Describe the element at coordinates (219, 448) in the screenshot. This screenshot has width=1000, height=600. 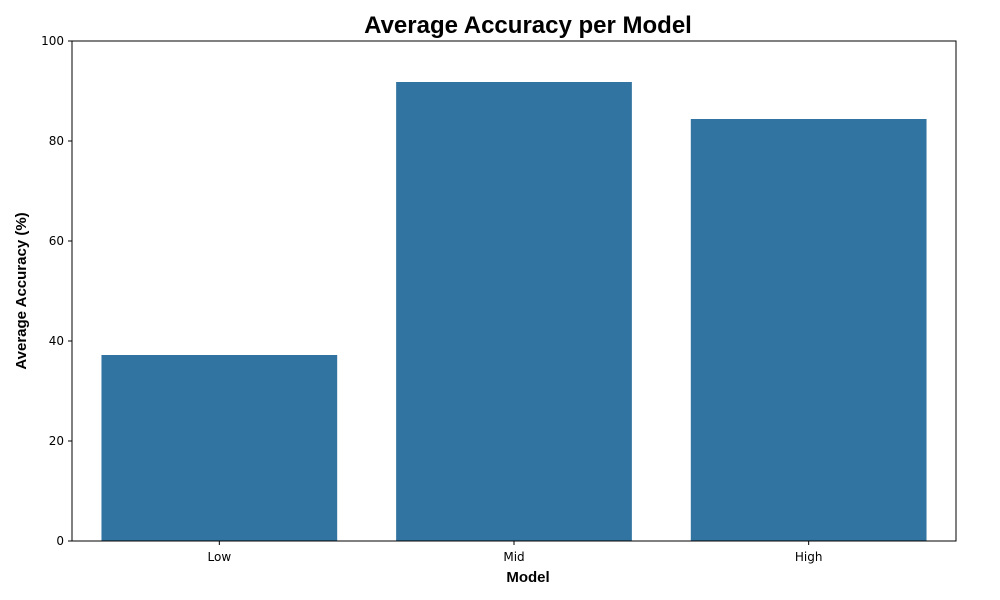
I see `bar-low` at that location.